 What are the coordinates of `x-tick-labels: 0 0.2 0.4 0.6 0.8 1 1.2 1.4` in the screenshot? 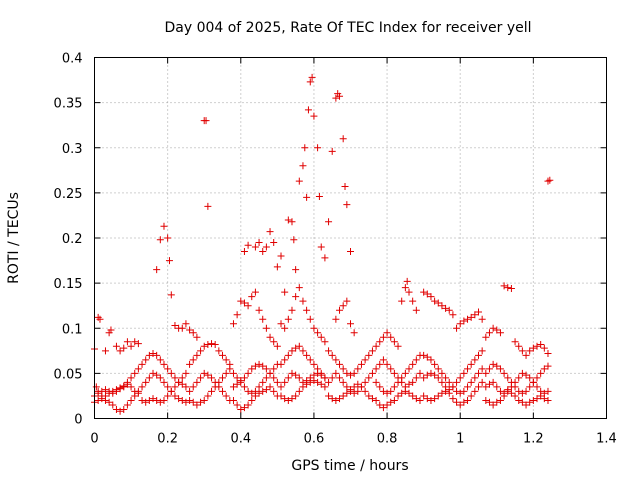 It's located at (353, 439).